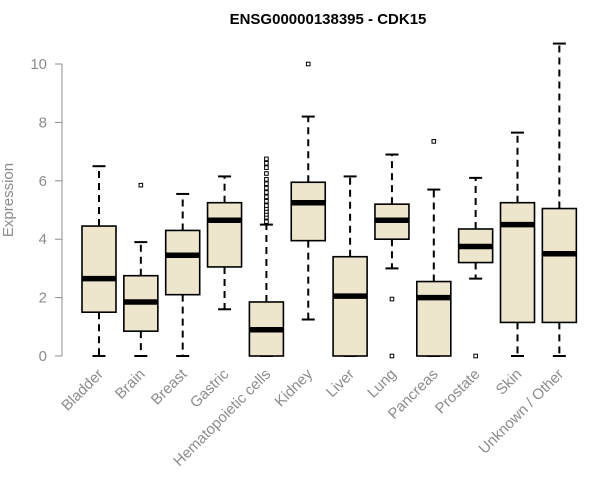 The width and height of the screenshot is (600, 500). I want to click on y-axis-label: Expression, so click(8, 200).